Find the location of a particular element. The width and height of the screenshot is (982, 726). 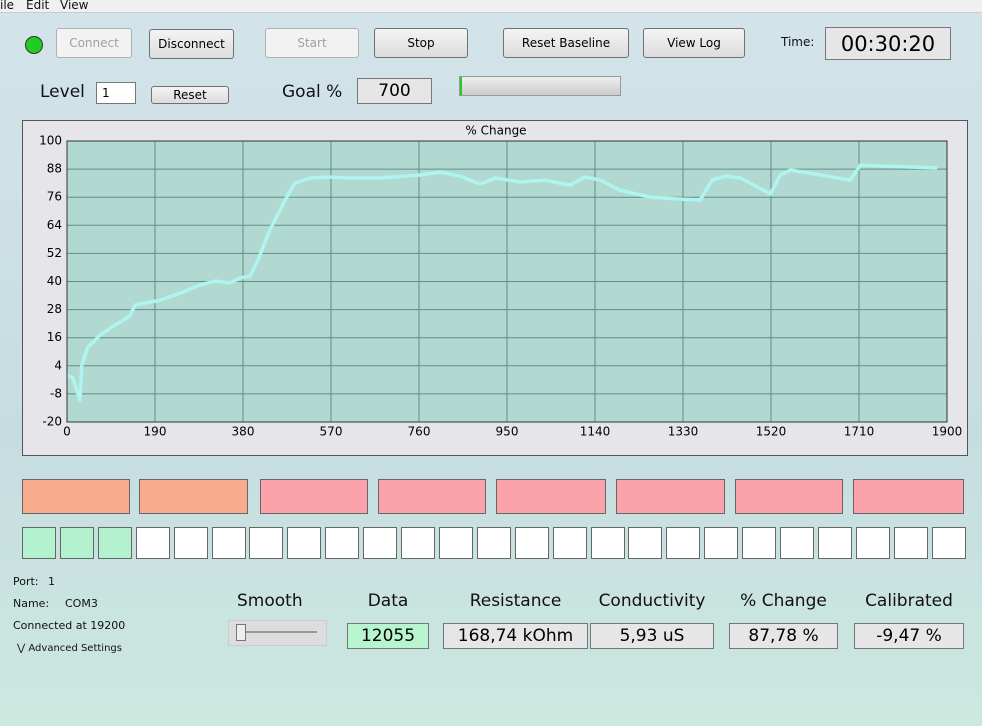

x-tick-label: 1710 is located at coordinates (859, 432).